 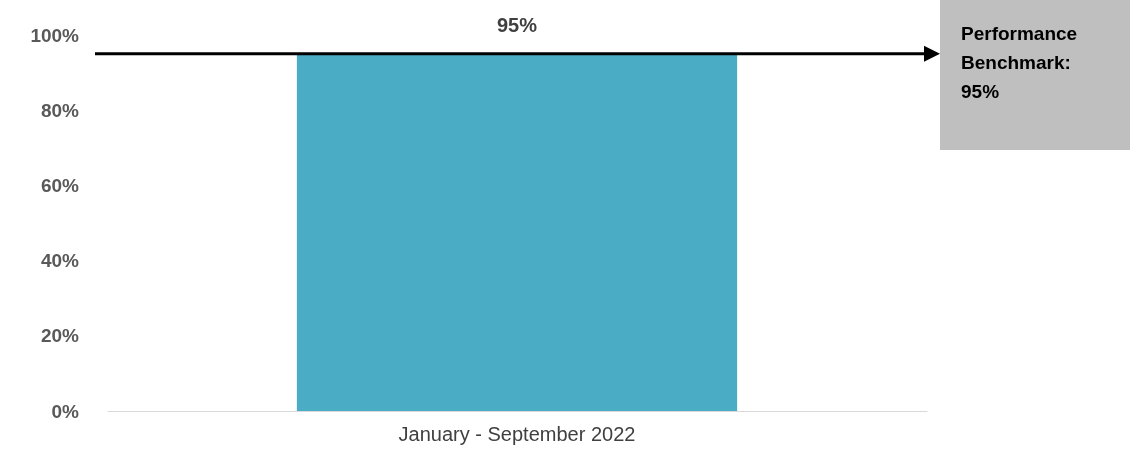 What do you see at coordinates (1019, 62) in the screenshot?
I see `ref-line-label: Performance Benchmark: 95%` at bounding box center [1019, 62].